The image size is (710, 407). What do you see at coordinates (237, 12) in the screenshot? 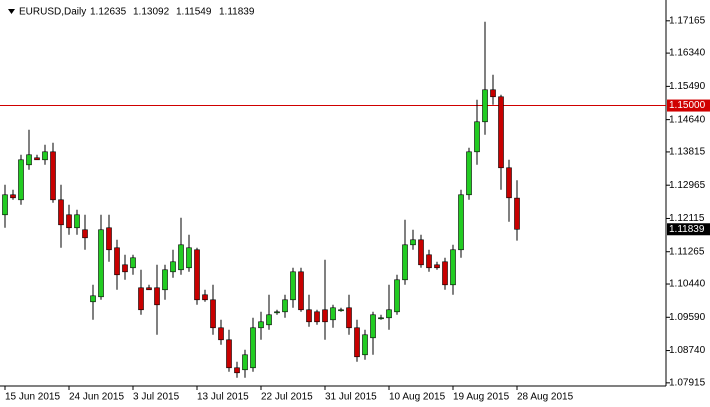
I see `last-close: 1.11839` at bounding box center [237, 12].